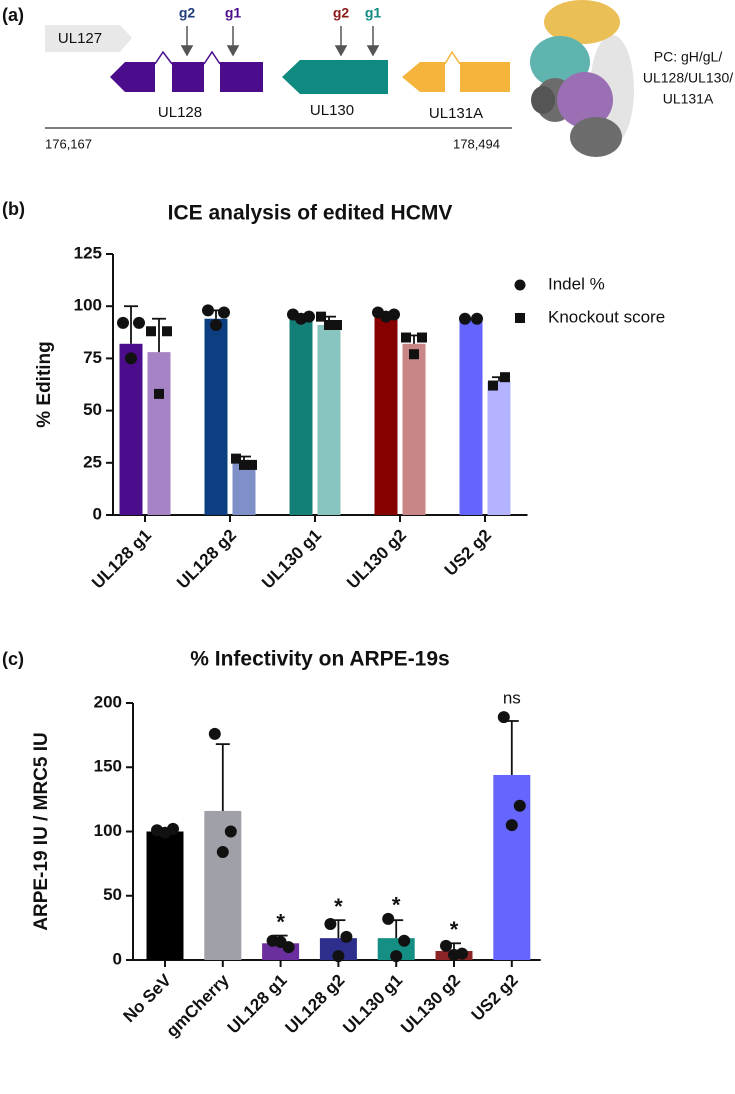 This screenshot has height=1094, width=735. Describe the element at coordinates (688, 99) in the screenshot. I see `complex-label: UL131A` at that location.